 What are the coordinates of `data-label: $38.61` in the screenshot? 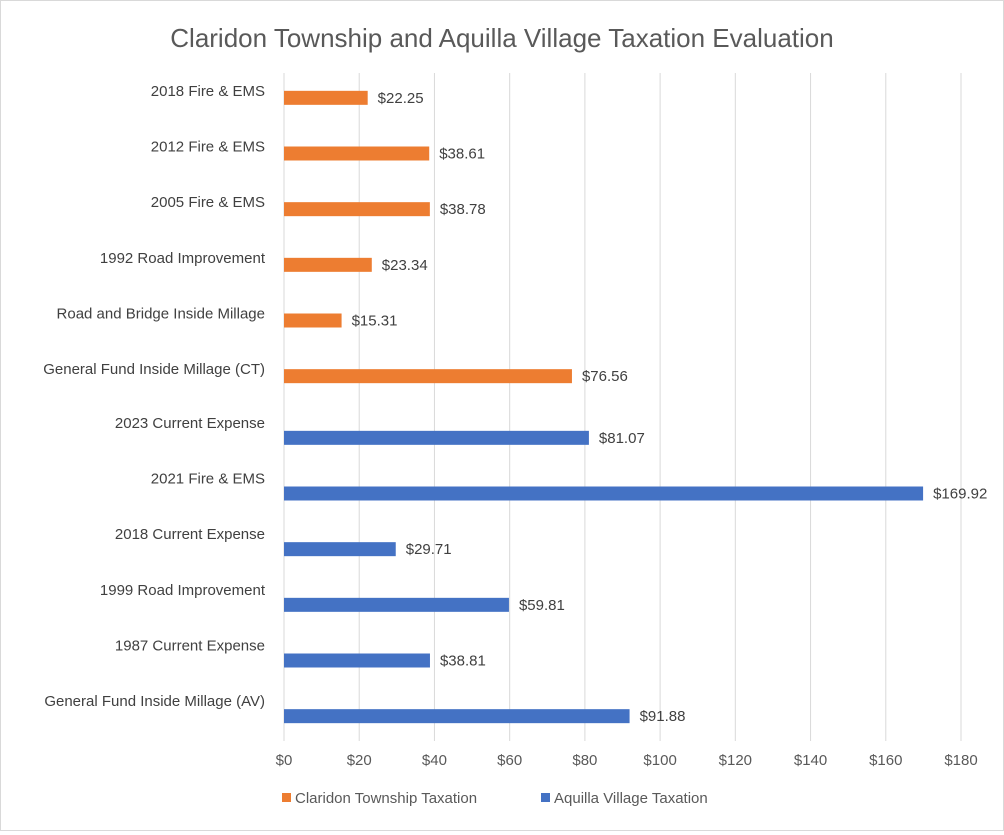 It's located at (462, 154).